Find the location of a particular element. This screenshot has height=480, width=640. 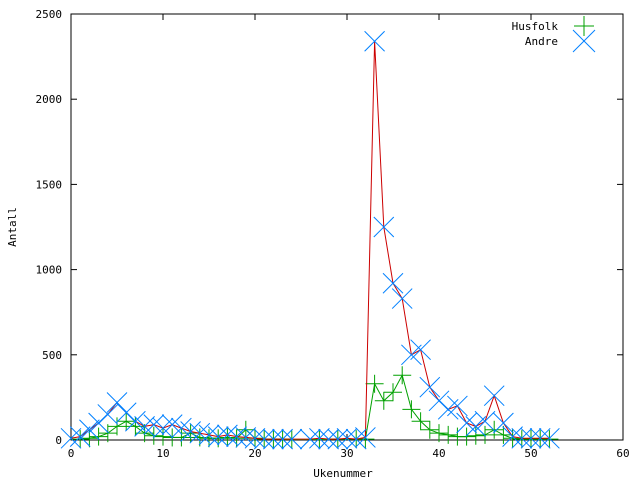

legend-label-husfolk: Husfolk is located at coordinates (535, 26).